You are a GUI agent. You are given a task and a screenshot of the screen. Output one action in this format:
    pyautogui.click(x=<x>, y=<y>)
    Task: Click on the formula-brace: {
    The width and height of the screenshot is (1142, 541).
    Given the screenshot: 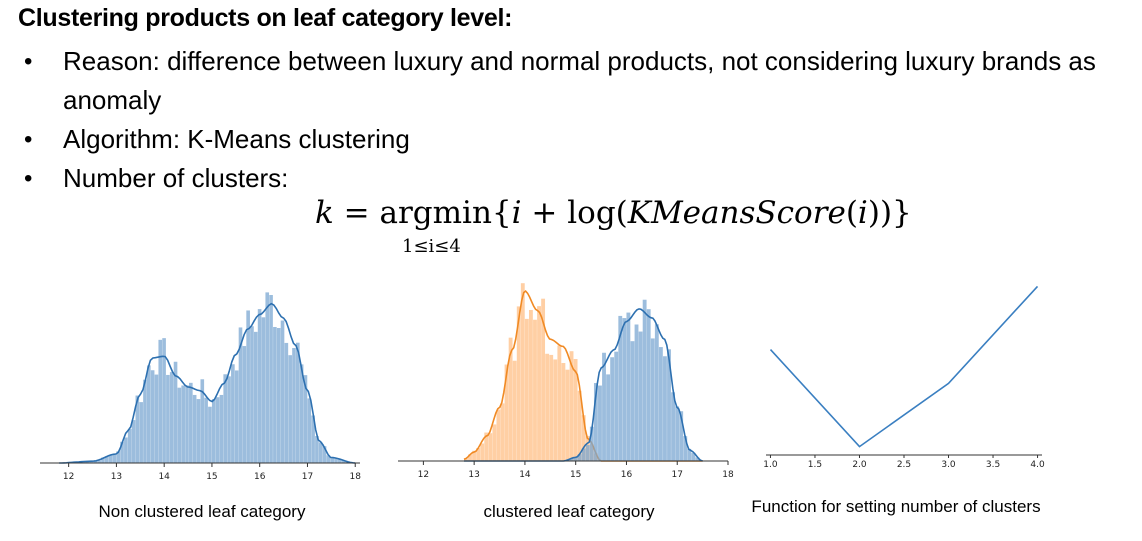 What is the action you would take?
    pyautogui.click(x=501, y=213)
    